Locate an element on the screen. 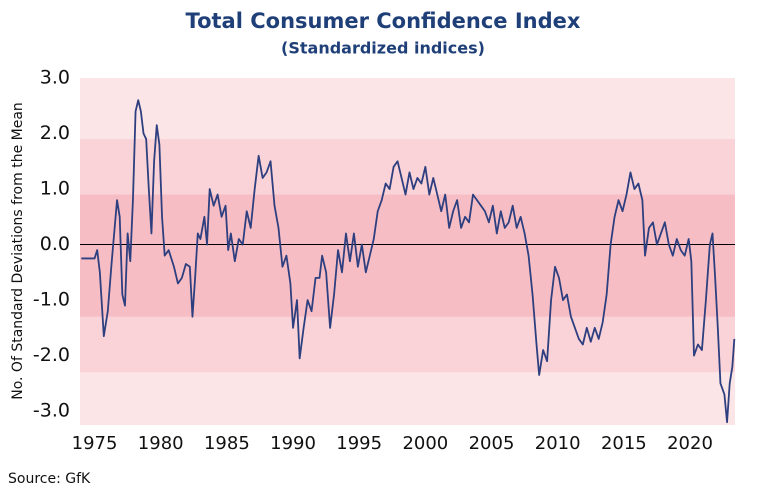  y-axis-label: No. Of Standard Deviations from the Mean is located at coordinates (18, 251).